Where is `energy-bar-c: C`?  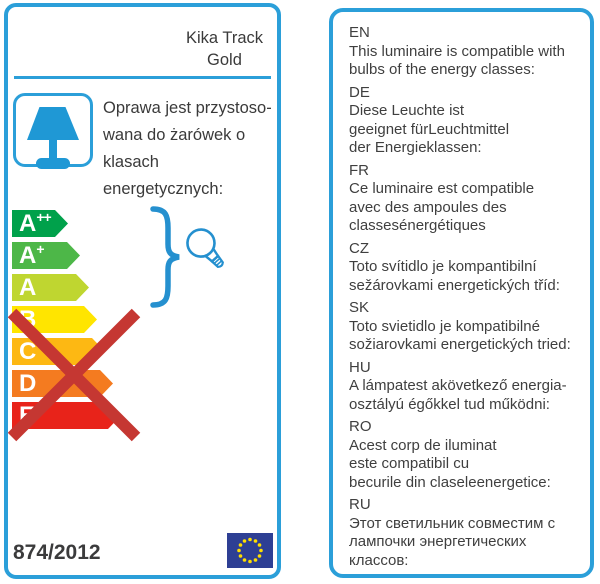 energy-bar-c: C is located at coordinates (58, 351).